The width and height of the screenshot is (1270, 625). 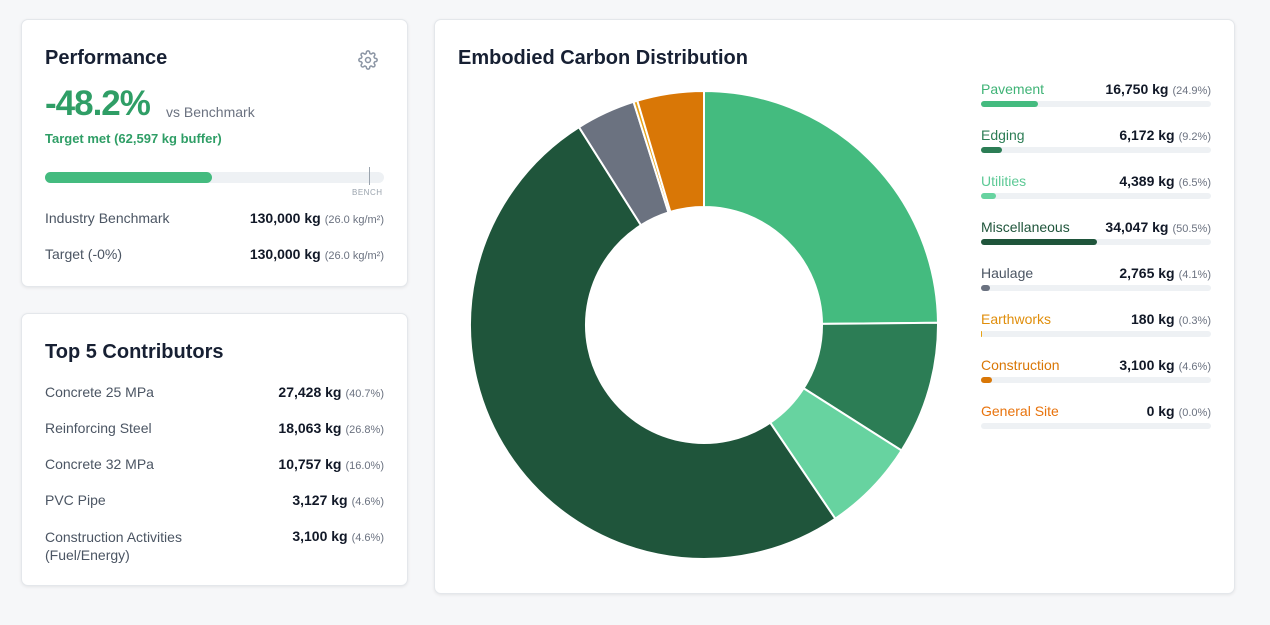 What do you see at coordinates (364, 430) in the screenshot?
I see `item-sub: (26.8%)` at bounding box center [364, 430].